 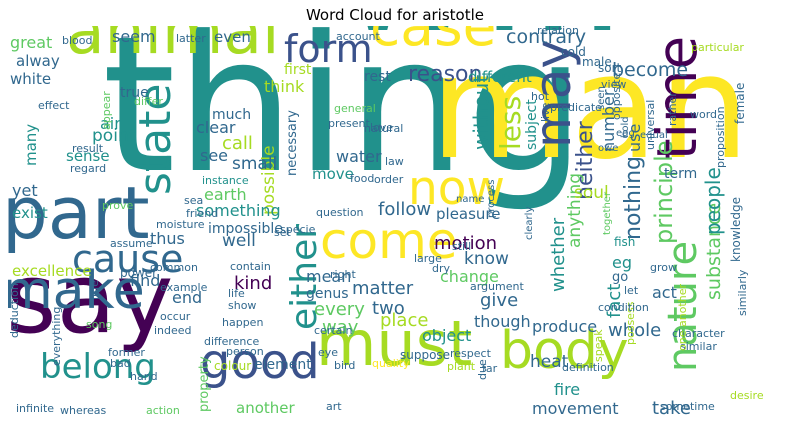 I want to click on word-occur: occur, so click(x=175, y=316).